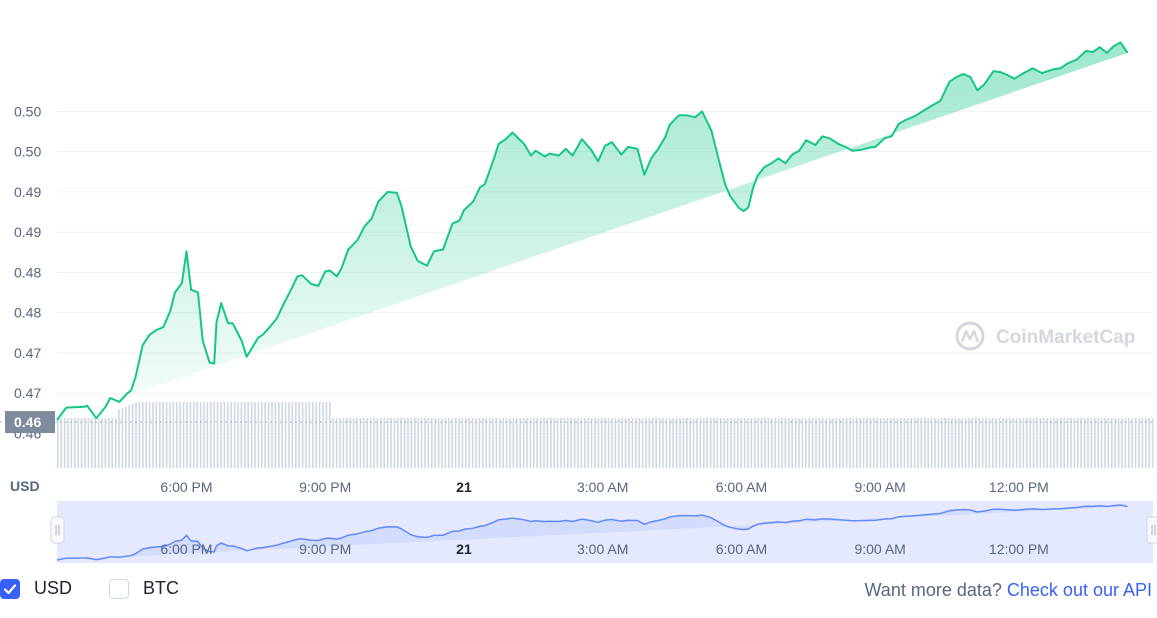 This screenshot has height=618, width=1157. I want to click on btc-option: BTC, so click(144, 588).